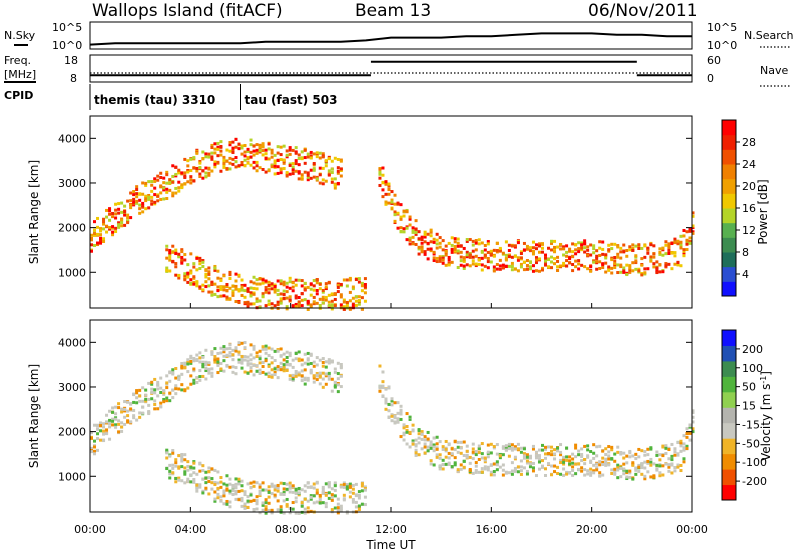  What do you see at coordinates (390, 545) in the screenshot?
I see `x-axis-label: Time UT` at bounding box center [390, 545].